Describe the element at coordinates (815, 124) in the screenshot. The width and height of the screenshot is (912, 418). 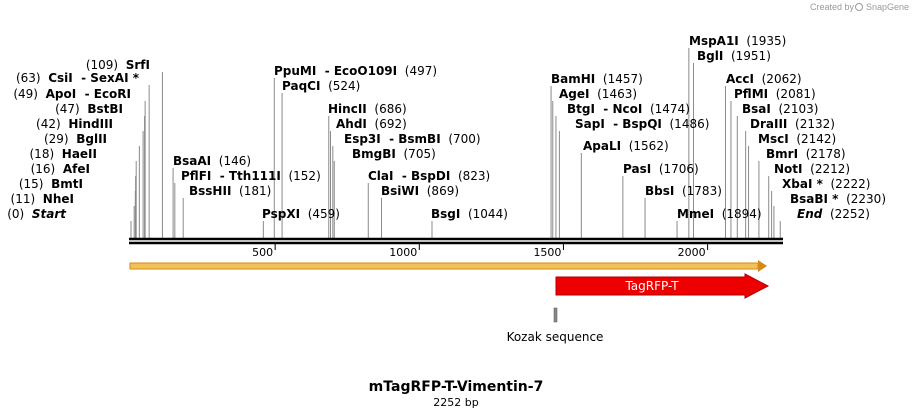
I see `site-position: (2132)` at that location.